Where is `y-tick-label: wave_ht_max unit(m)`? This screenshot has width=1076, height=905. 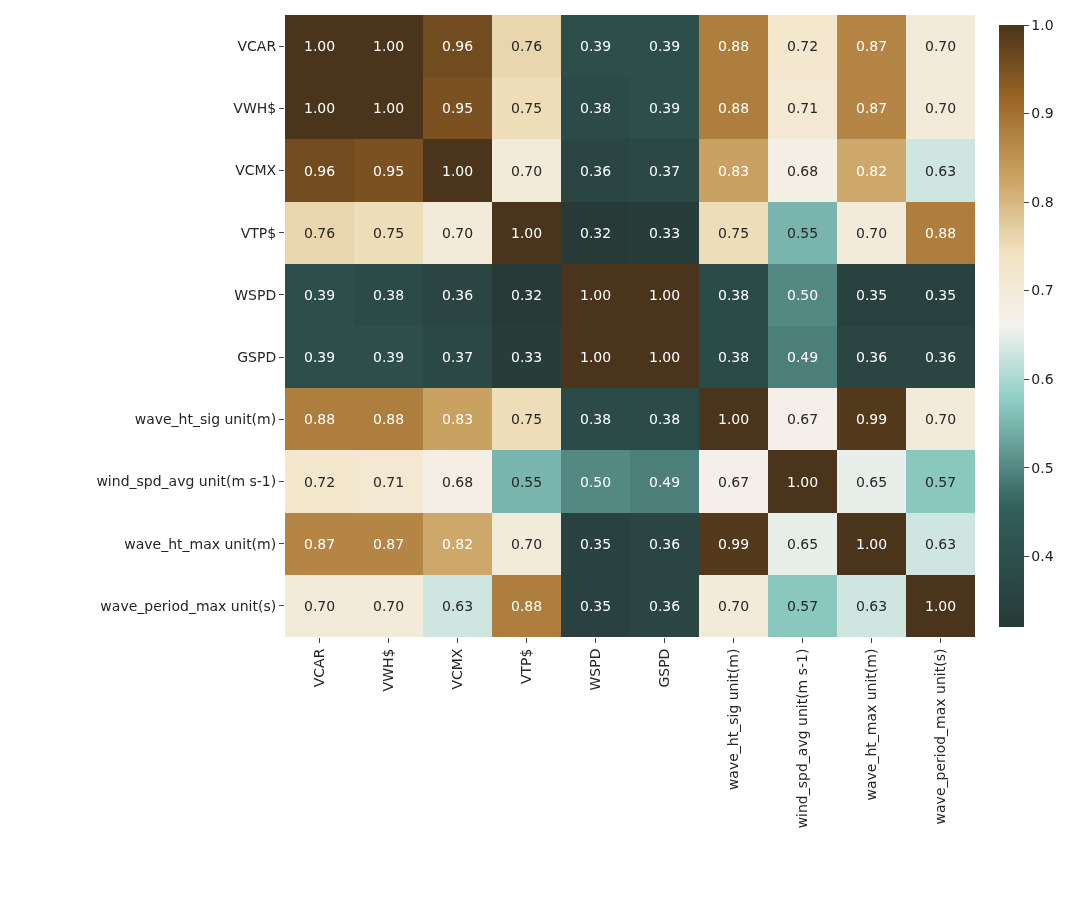 y-tick-label: wave_ht_max unit(m) is located at coordinates (200, 543).